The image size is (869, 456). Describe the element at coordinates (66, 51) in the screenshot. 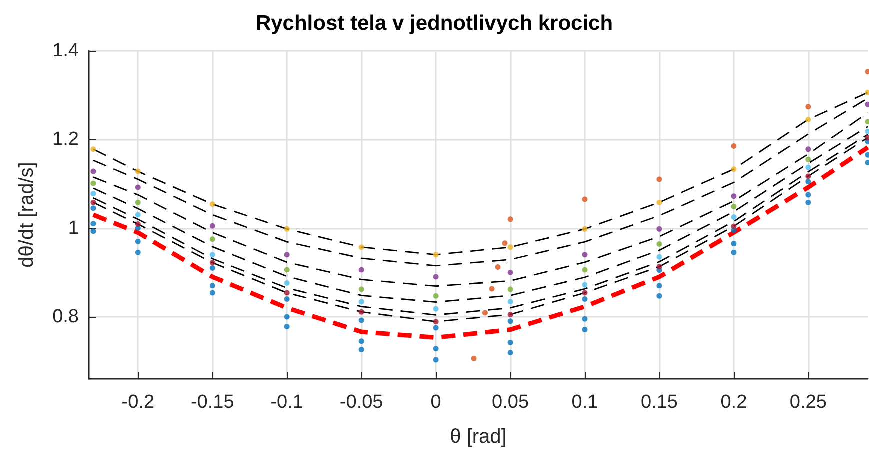

I see `y-tick-label: 1.4` at that location.